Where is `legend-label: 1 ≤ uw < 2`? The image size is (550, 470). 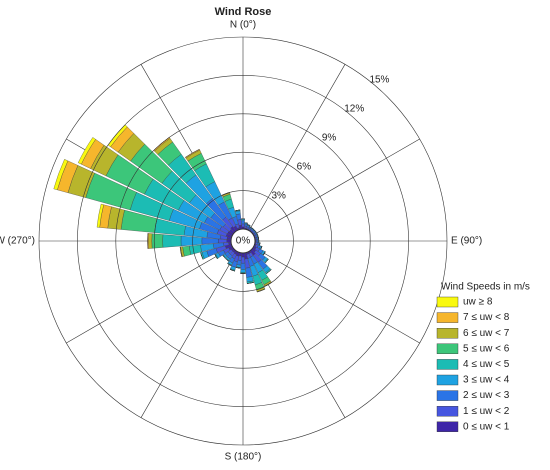
legend-label: 1 ≤ uw < 2 is located at coordinates (486, 411).